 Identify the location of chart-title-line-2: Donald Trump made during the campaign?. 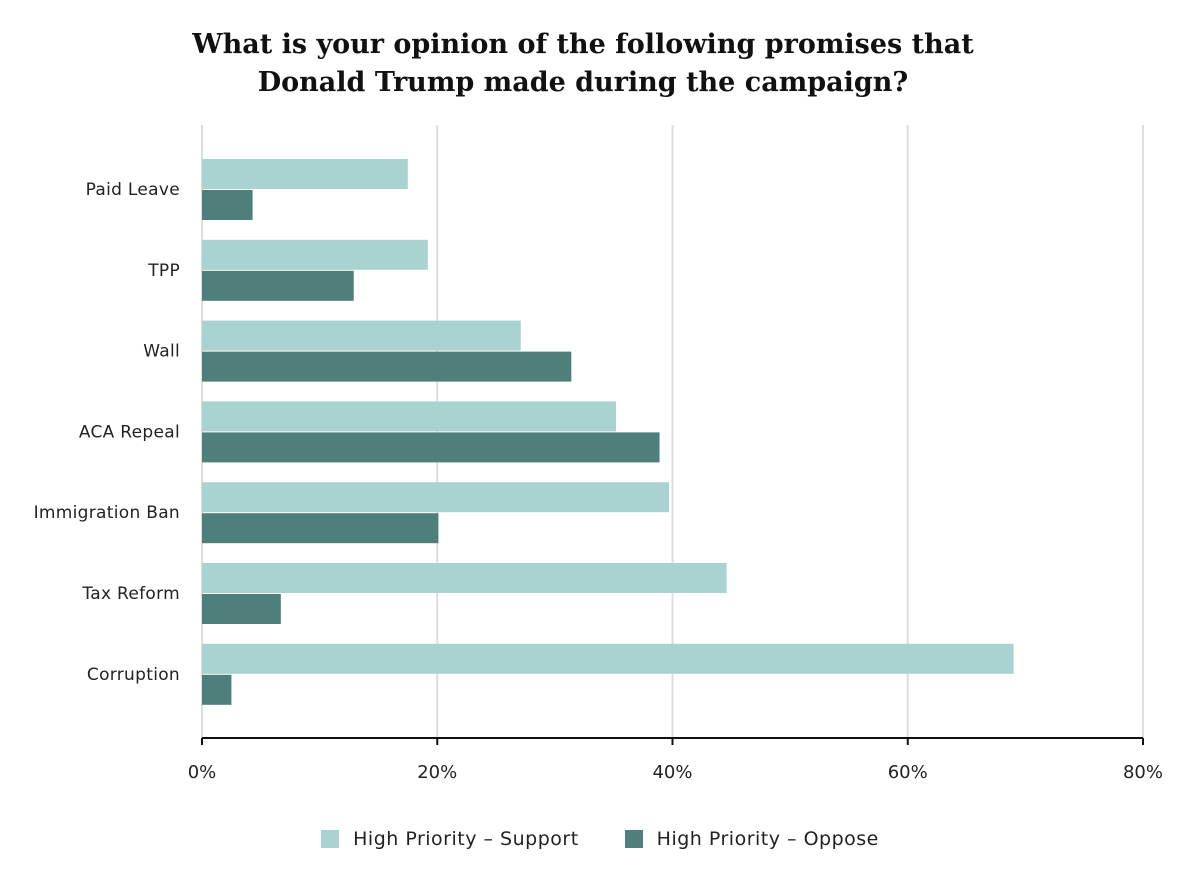
(583, 82).